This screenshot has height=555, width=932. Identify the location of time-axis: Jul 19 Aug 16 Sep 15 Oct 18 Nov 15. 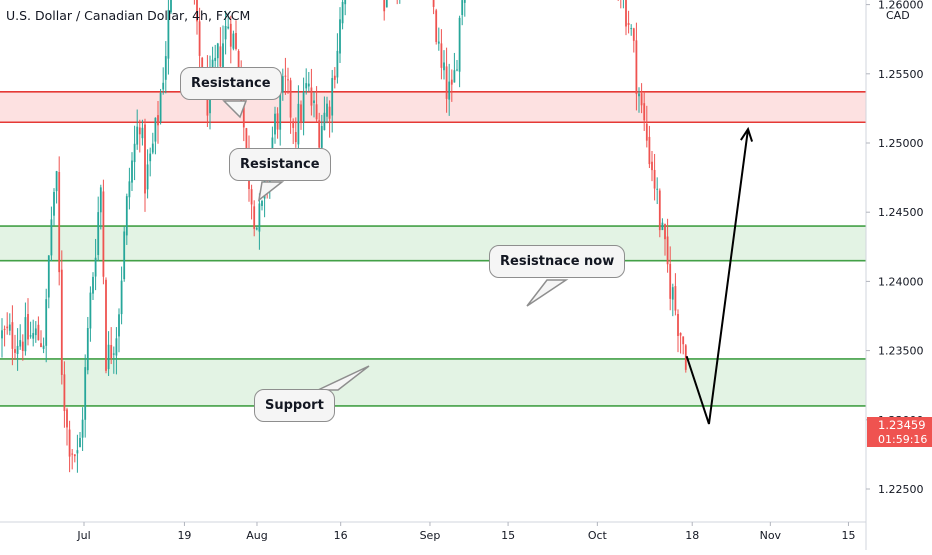
(465, 532).